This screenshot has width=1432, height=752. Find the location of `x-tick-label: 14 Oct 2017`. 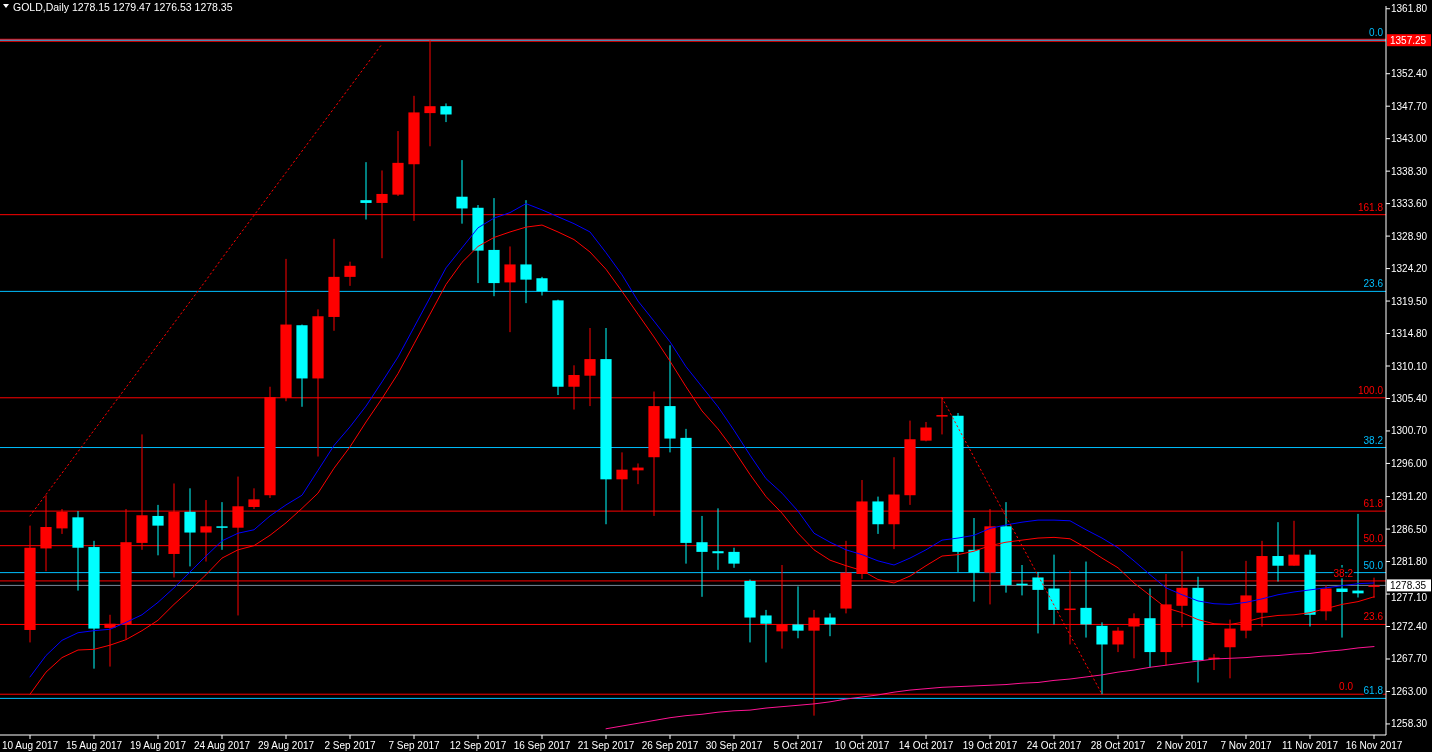

x-tick-label: 14 Oct 2017 is located at coordinates (926, 745).